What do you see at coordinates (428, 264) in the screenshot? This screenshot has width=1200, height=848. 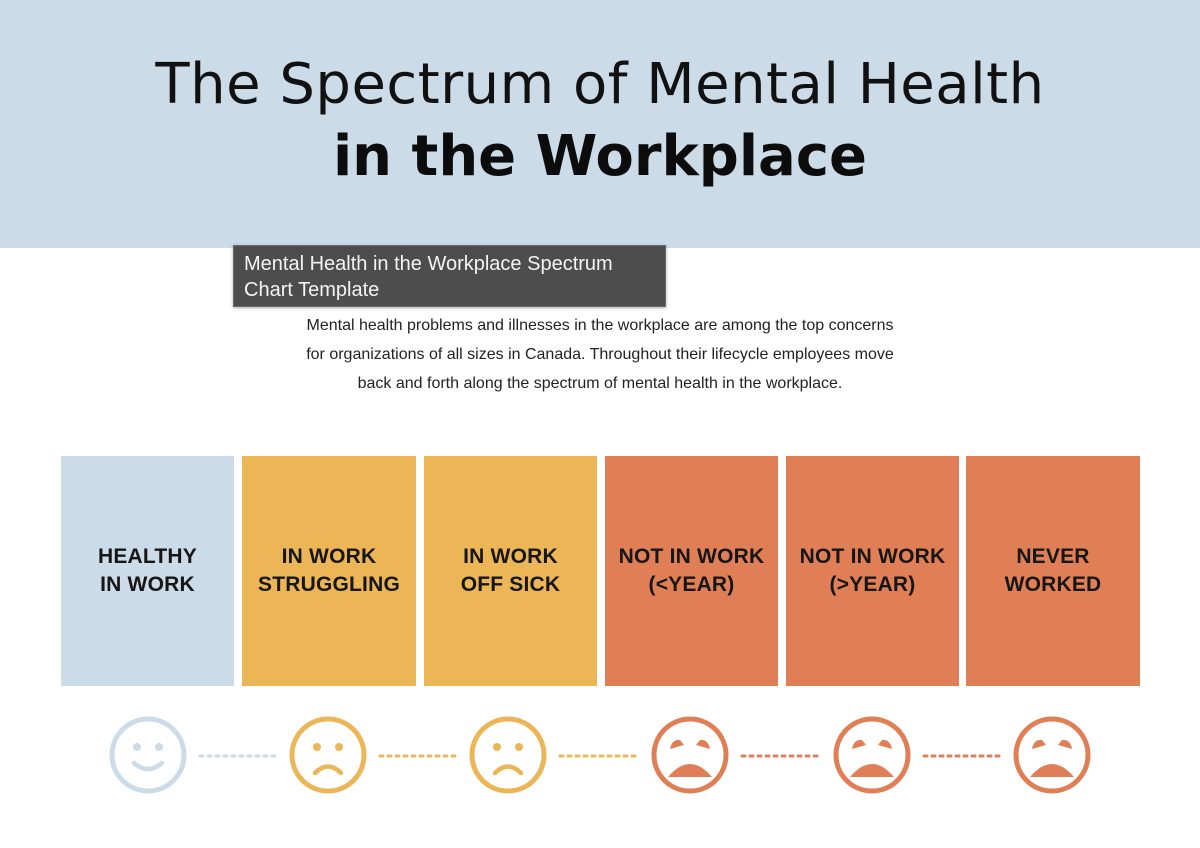 I see `tooltip-line: Mental Health in the Workplace Spectrum` at bounding box center [428, 264].